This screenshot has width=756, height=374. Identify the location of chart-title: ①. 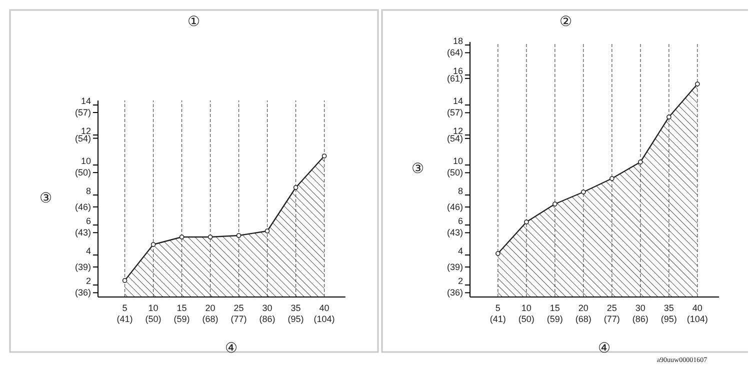
(194, 21).